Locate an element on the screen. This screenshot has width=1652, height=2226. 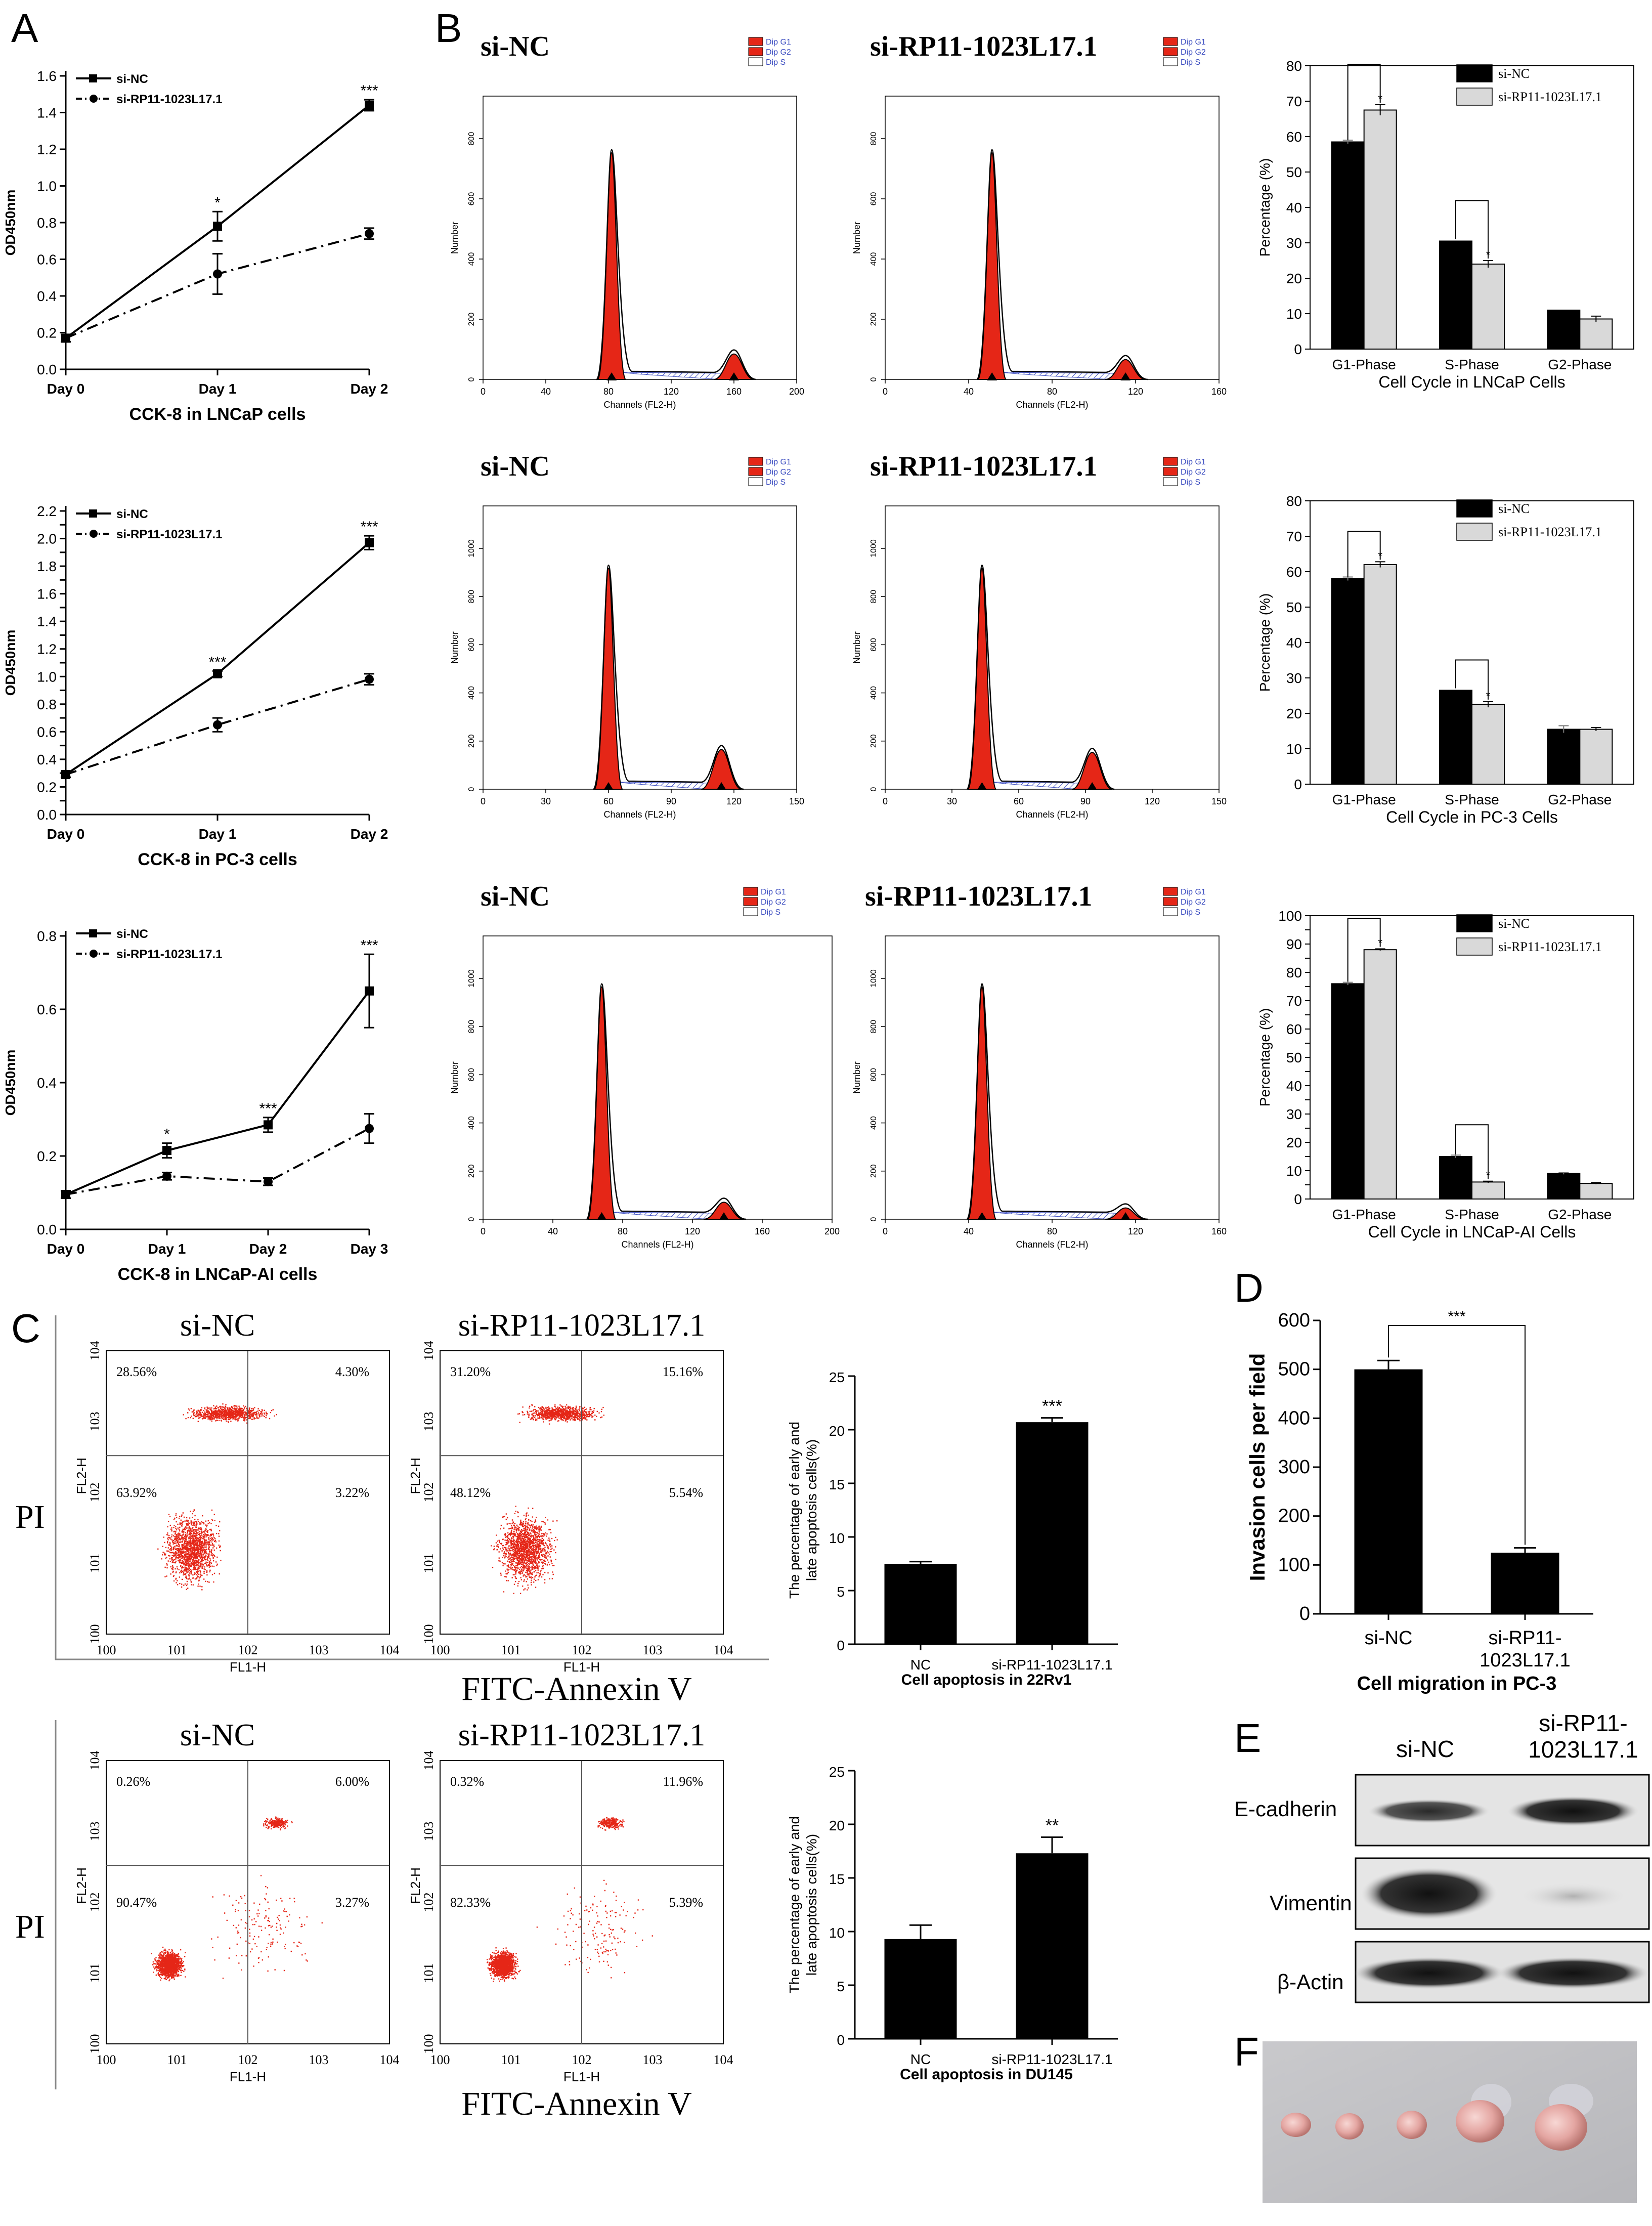
x-tick-label: 101 is located at coordinates (511, 1650).